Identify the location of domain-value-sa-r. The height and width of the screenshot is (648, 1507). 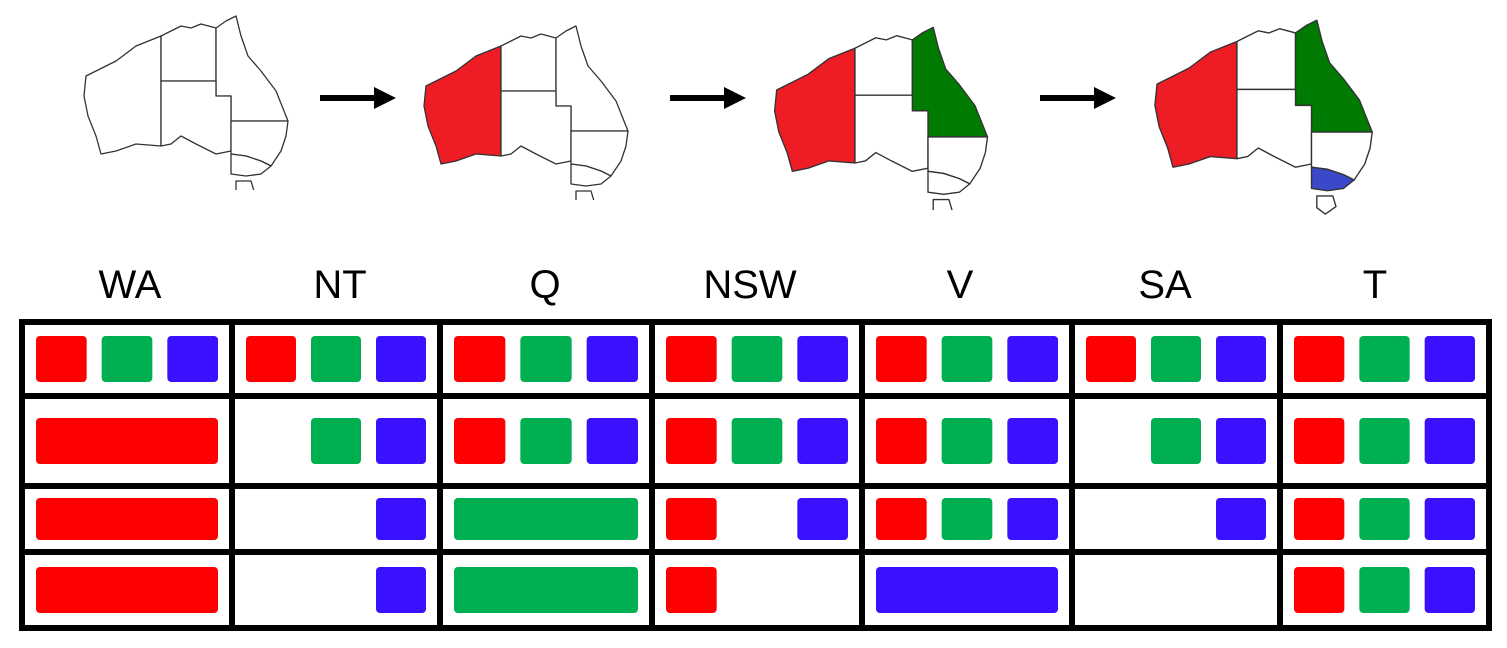
(1111, 359).